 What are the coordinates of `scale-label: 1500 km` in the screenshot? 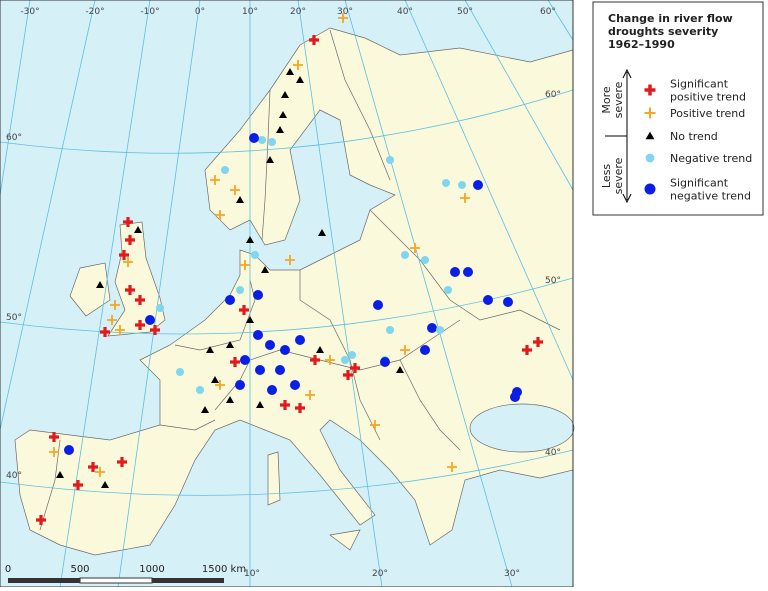 It's located at (224, 569).